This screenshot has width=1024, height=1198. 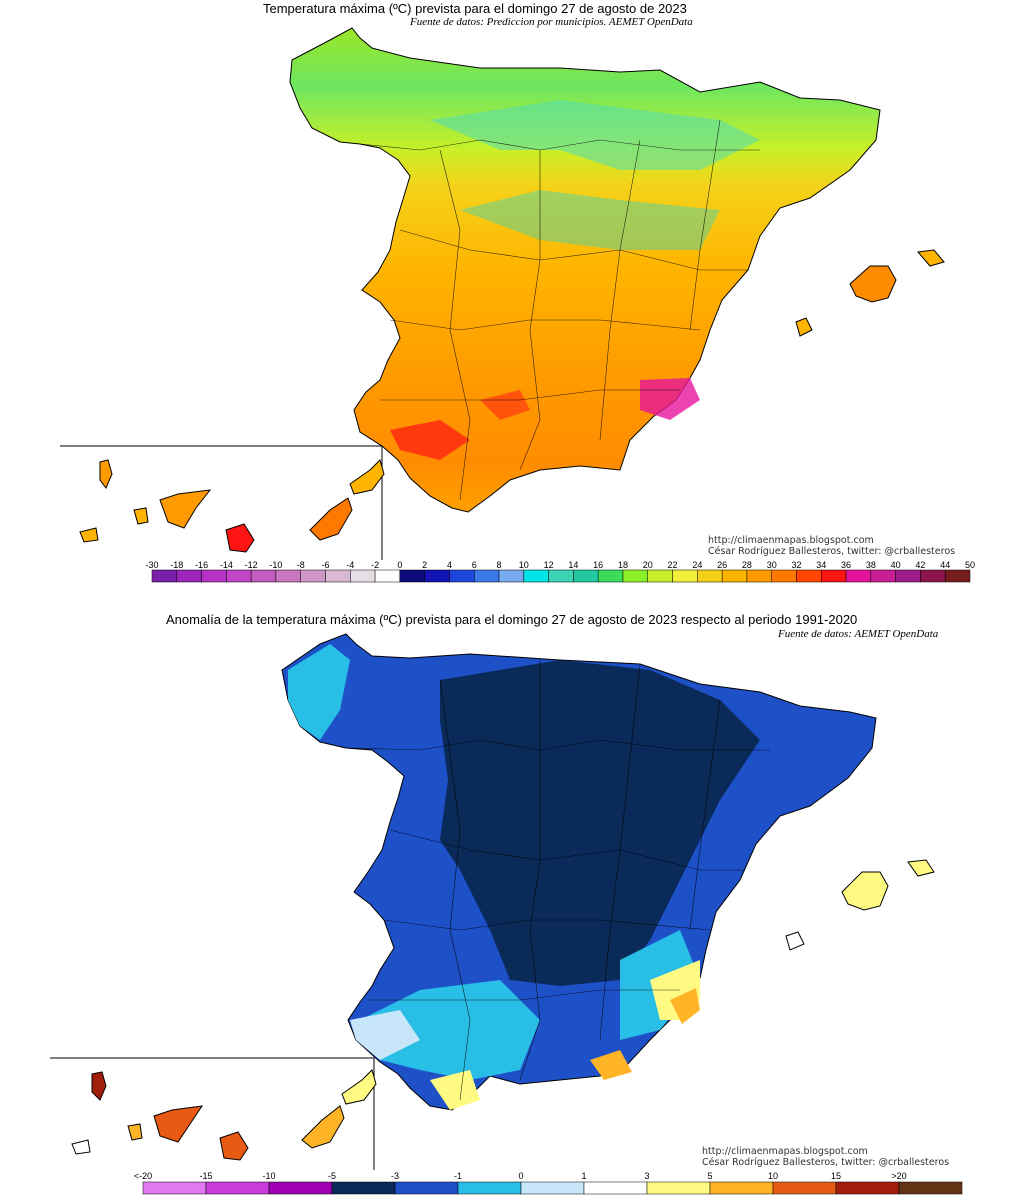 I want to click on scale-label: 1, so click(x=583, y=1176).